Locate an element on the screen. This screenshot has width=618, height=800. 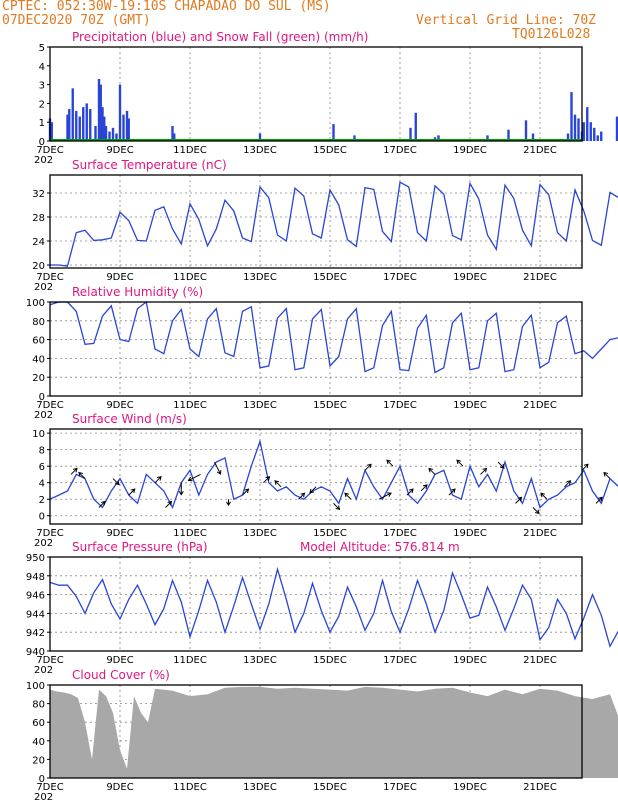
precip-ytick-label: 4 is located at coordinates (42, 67).